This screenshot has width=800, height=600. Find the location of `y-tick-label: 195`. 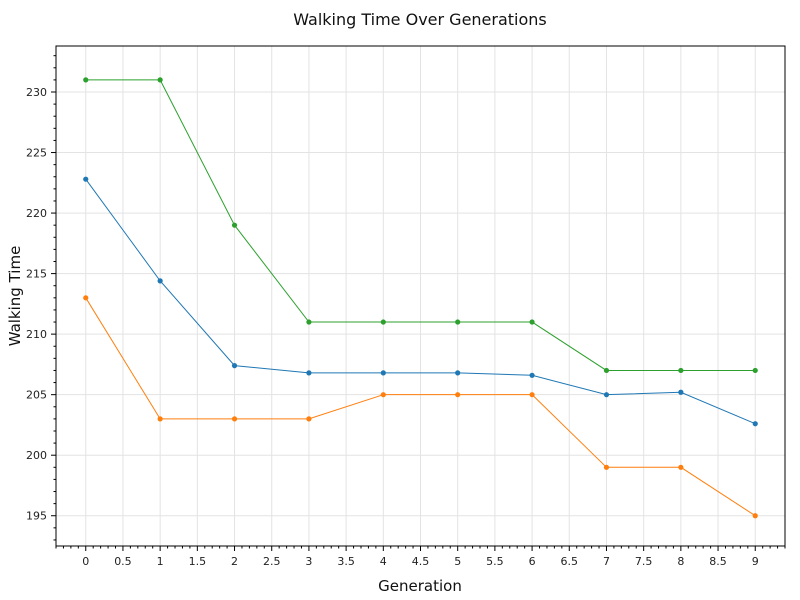

y-tick-label: 195 is located at coordinates (36, 516).